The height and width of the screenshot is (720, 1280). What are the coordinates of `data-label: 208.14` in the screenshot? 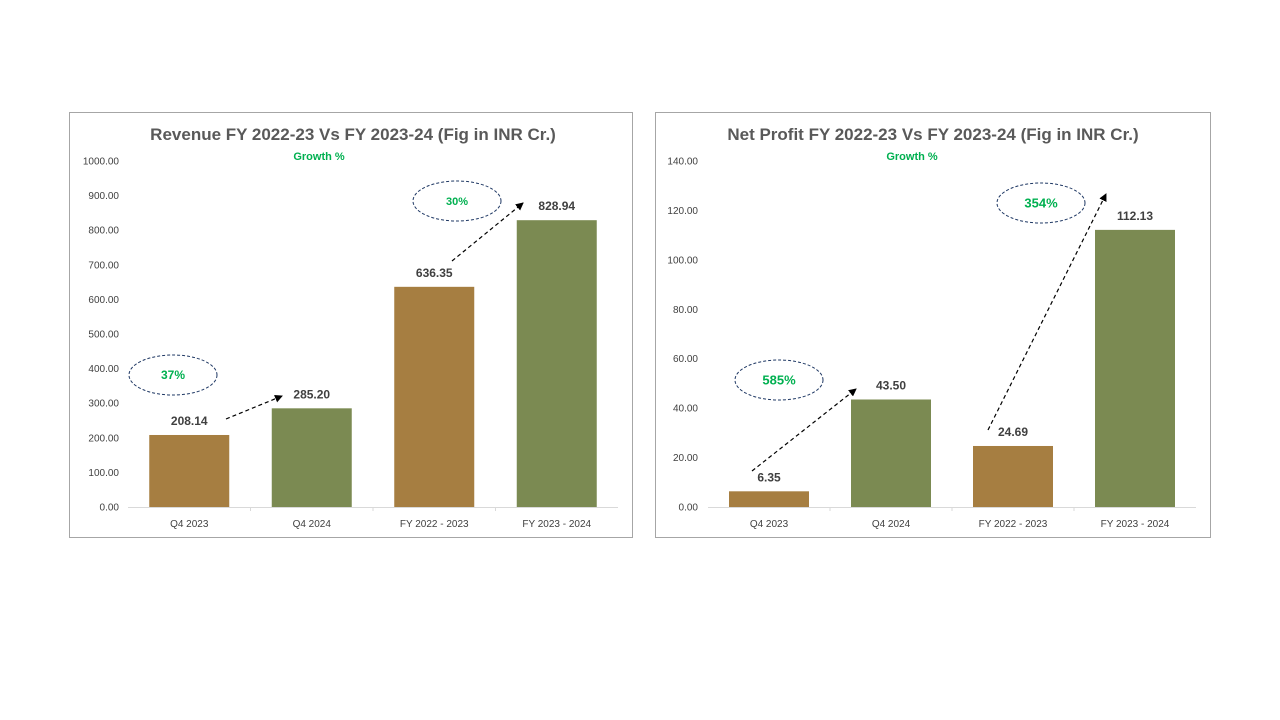 It's located at (189, 421).